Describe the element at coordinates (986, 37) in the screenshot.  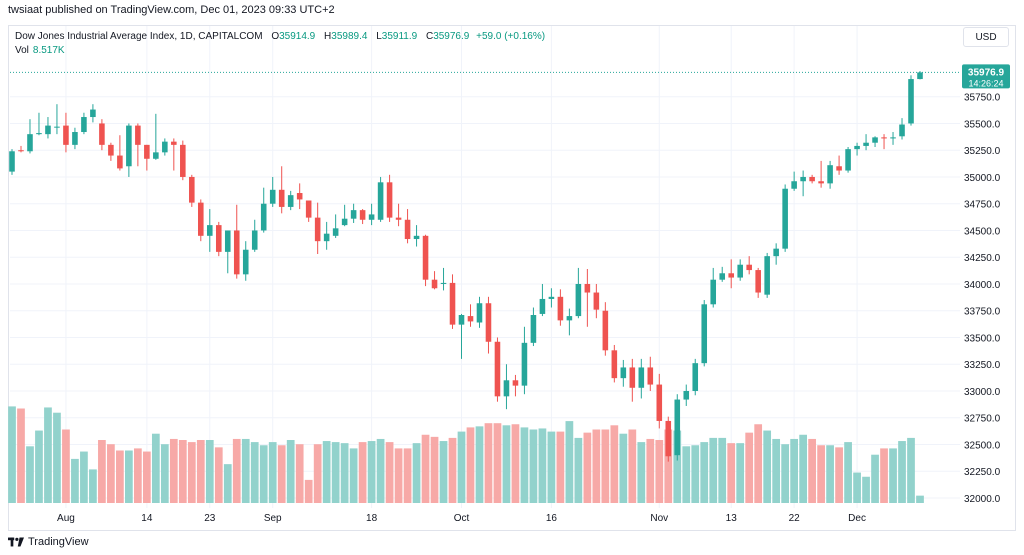
I see `currency-button: USD` at that location.